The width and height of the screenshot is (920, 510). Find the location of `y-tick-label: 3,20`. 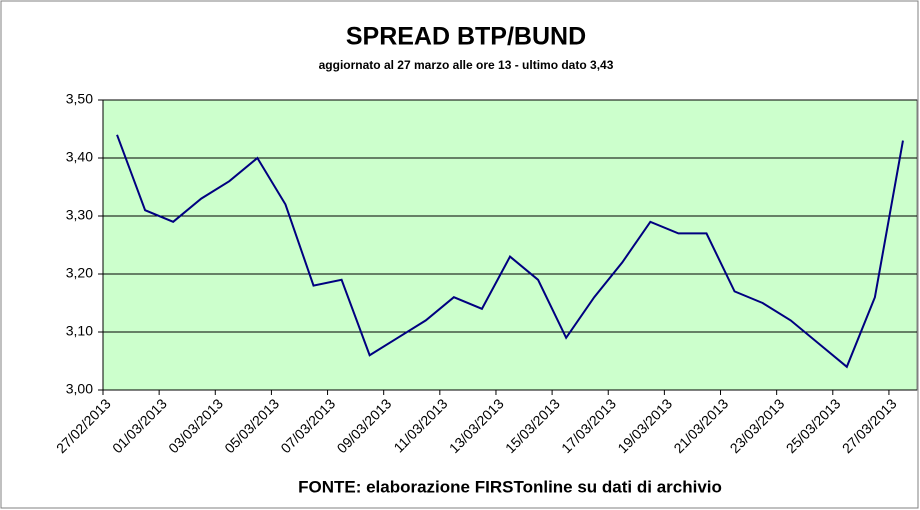

y-tick-label: 3,20 is located at coordinates (79, 273).